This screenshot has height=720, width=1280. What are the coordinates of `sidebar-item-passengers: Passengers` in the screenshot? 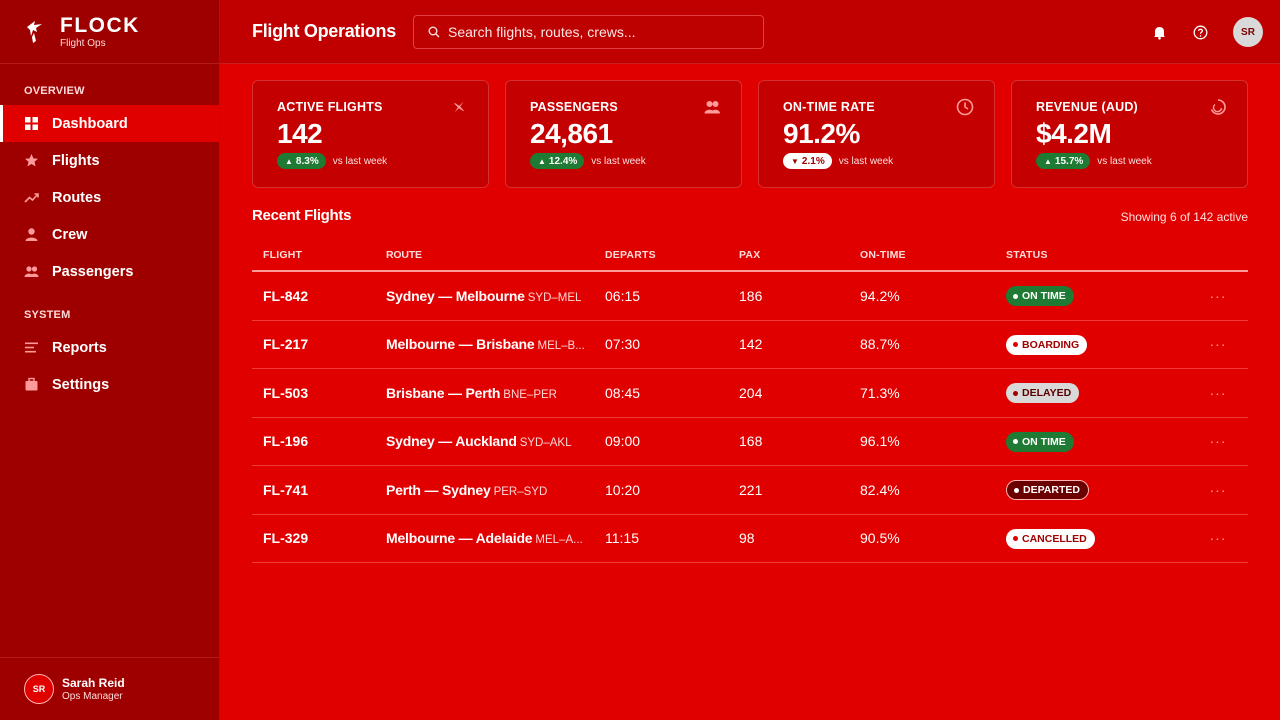 It's located at (109, 271).